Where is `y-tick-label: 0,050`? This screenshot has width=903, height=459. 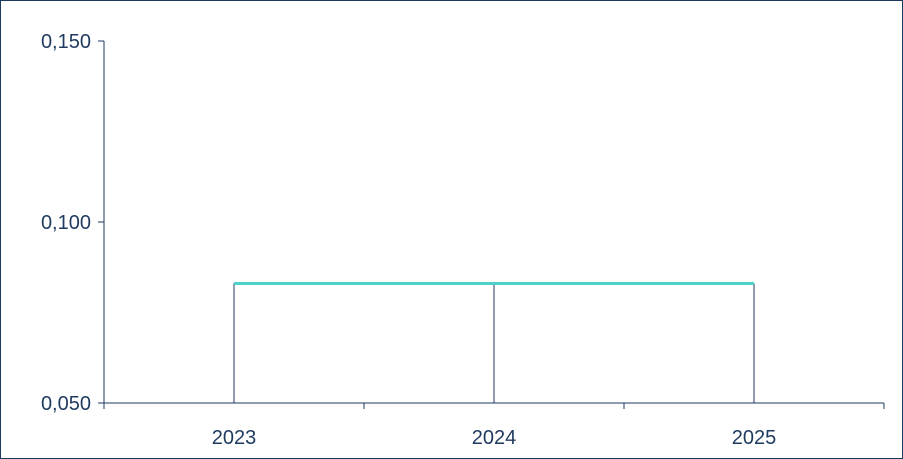
y-tick-label: 0,050 is located at coordinates (66, 404).